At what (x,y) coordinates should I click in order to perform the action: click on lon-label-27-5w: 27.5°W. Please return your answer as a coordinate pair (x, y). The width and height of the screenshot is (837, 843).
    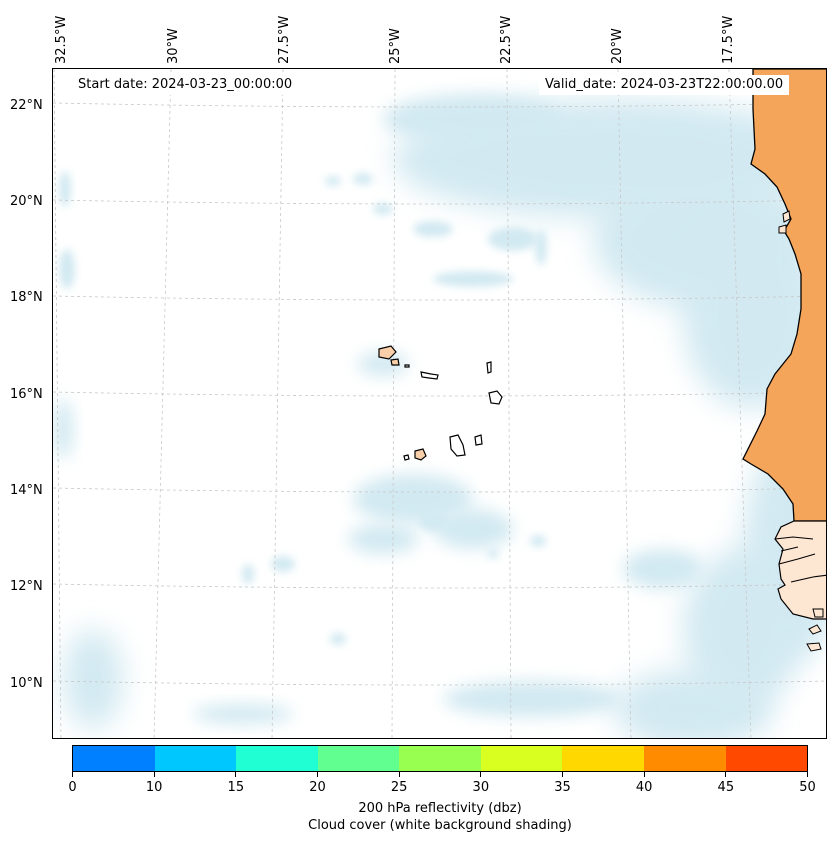
    Looking at the image, I should click on (284, 39).